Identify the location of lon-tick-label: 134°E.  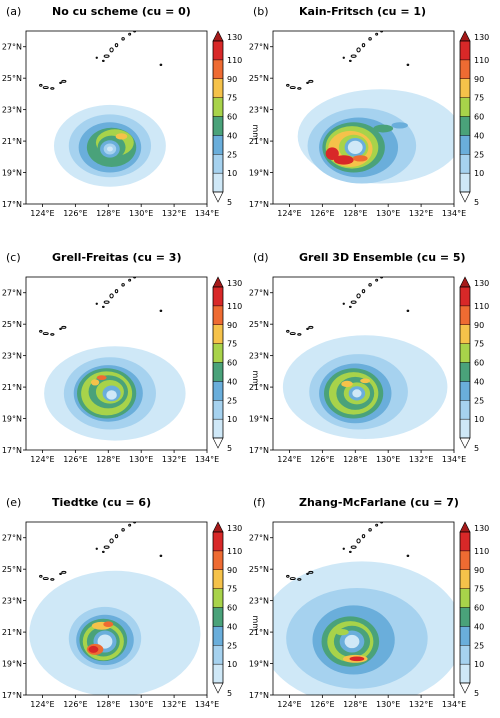
(207, 704).